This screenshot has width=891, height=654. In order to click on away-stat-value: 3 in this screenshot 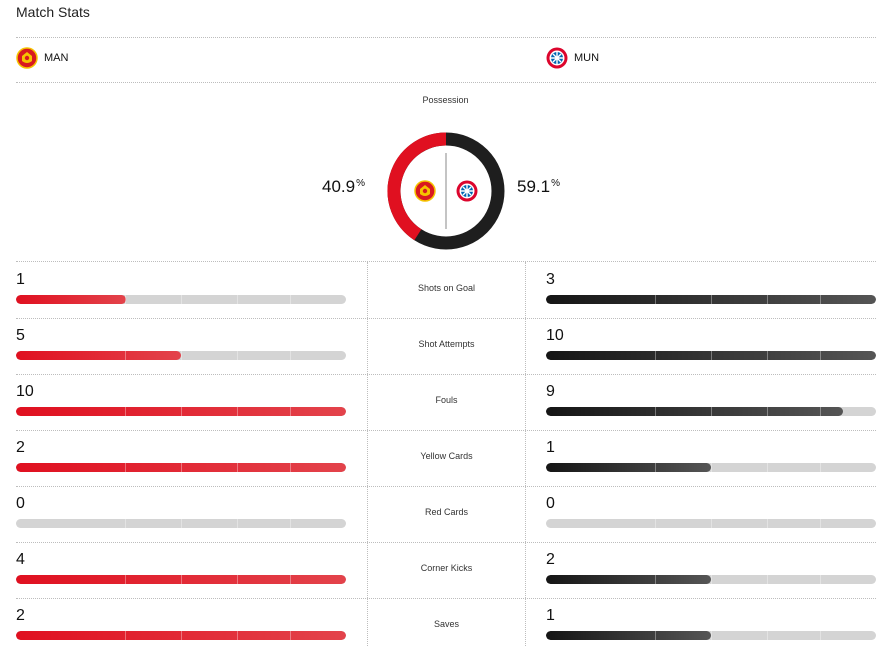, I will do `click(550, 279)`.